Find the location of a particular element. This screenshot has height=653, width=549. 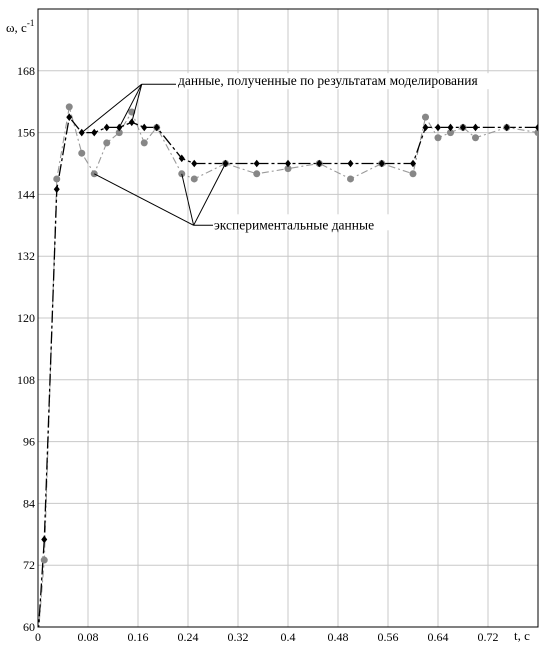

y-tick-label: 144 is located at coordinates (26, 194).